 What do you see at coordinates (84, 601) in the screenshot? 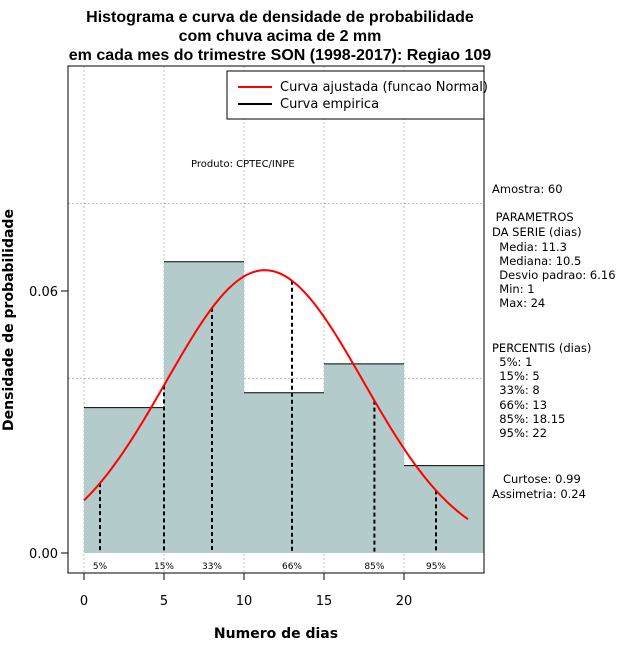
I see `x-tick-label: 0` at bounding box center [84, 601].